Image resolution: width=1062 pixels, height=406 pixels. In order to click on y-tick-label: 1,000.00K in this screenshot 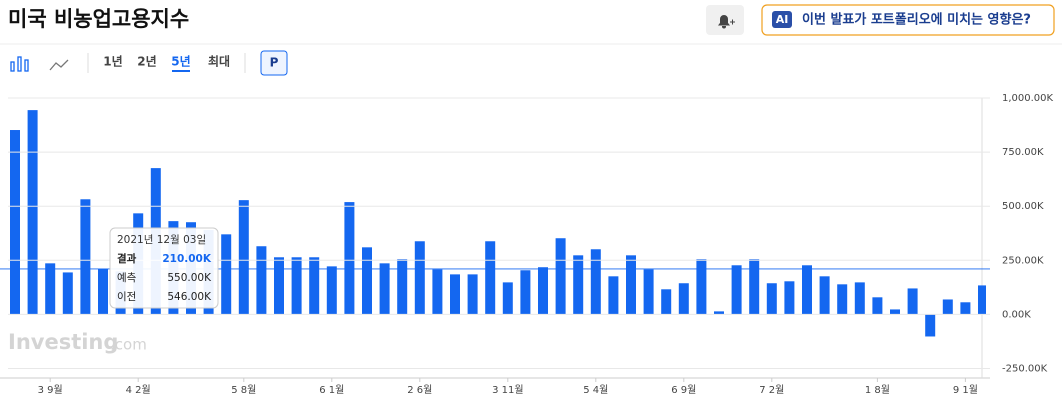, I will do `click(1028, 98)`.